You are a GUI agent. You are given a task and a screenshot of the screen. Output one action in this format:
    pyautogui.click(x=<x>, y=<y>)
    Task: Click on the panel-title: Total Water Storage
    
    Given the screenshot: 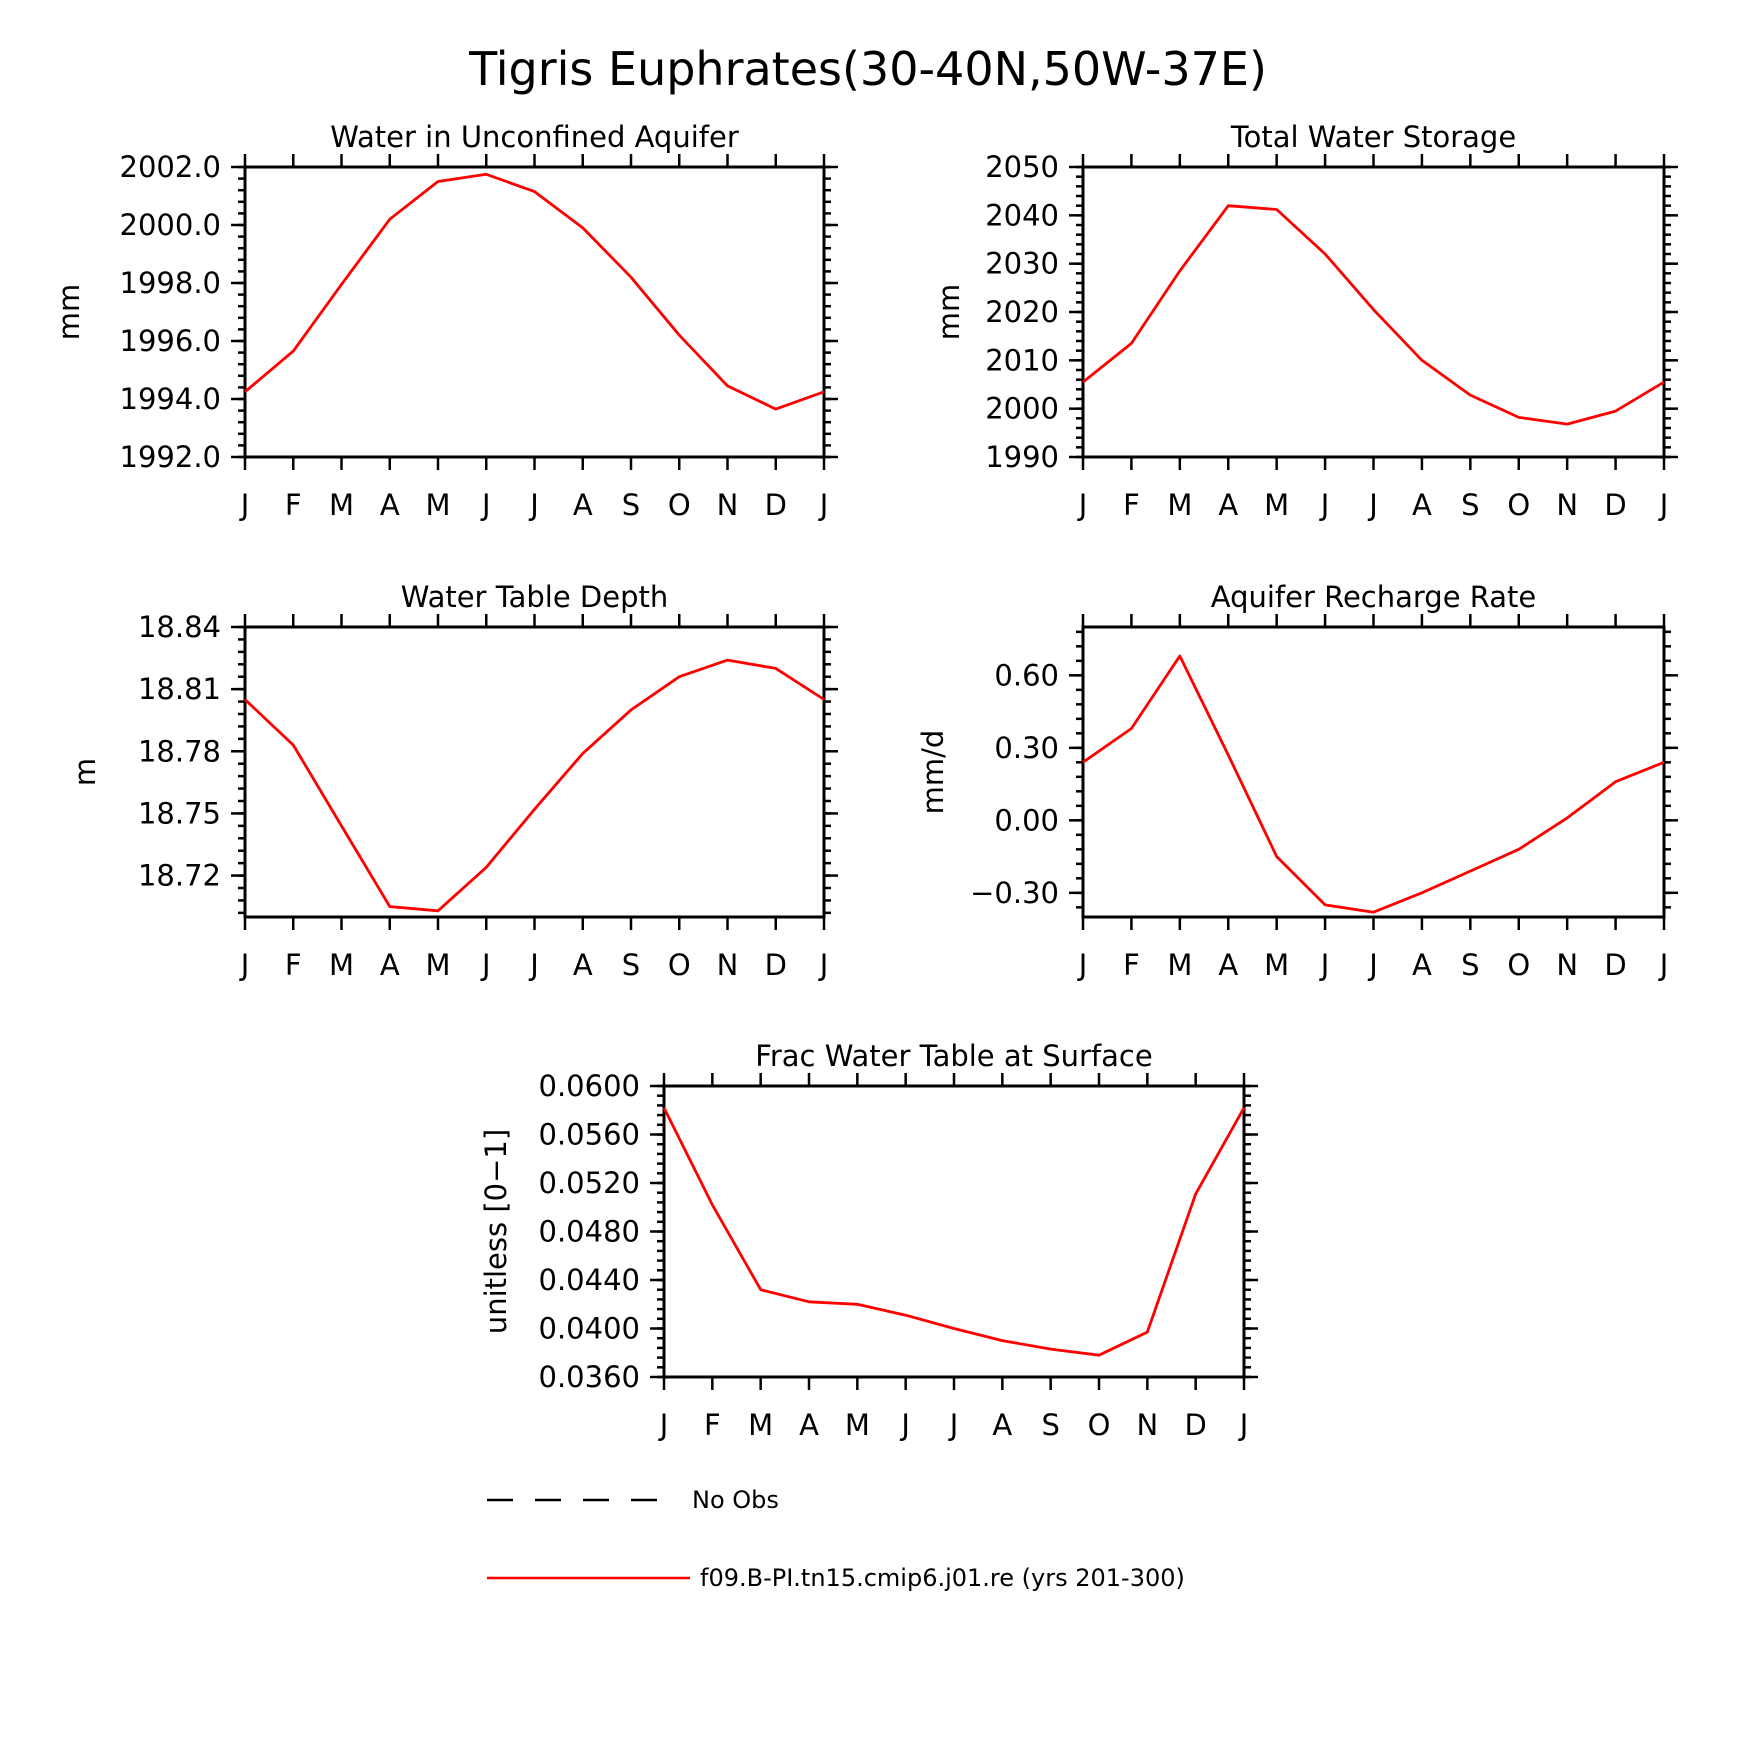 What is the action you would take?
    pyautogui.click(x=1373, y=137)
    